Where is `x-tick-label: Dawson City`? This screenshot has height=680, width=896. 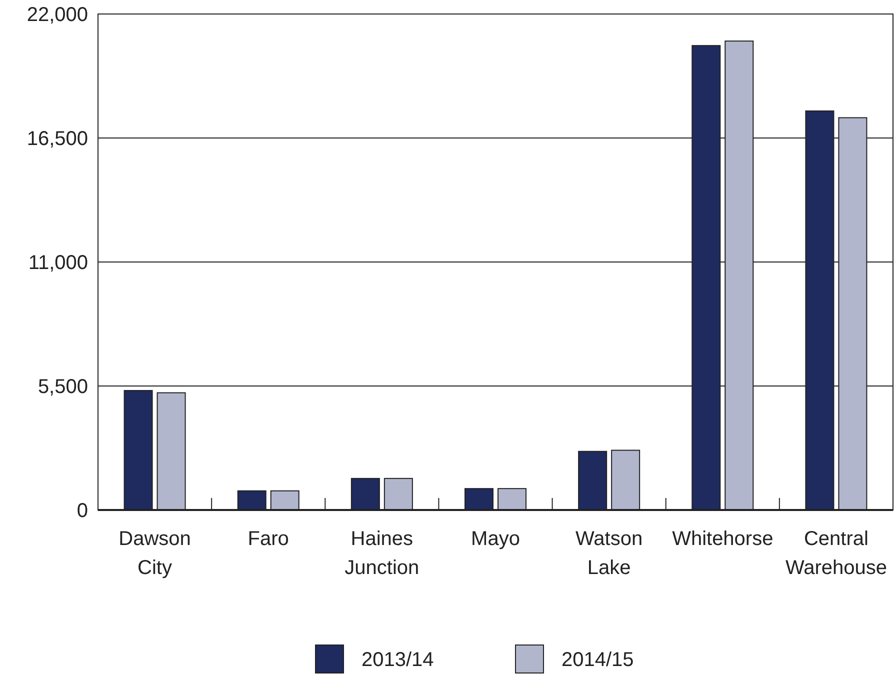 x-tick-label: Dawson City is located at coordinates (154, 553).